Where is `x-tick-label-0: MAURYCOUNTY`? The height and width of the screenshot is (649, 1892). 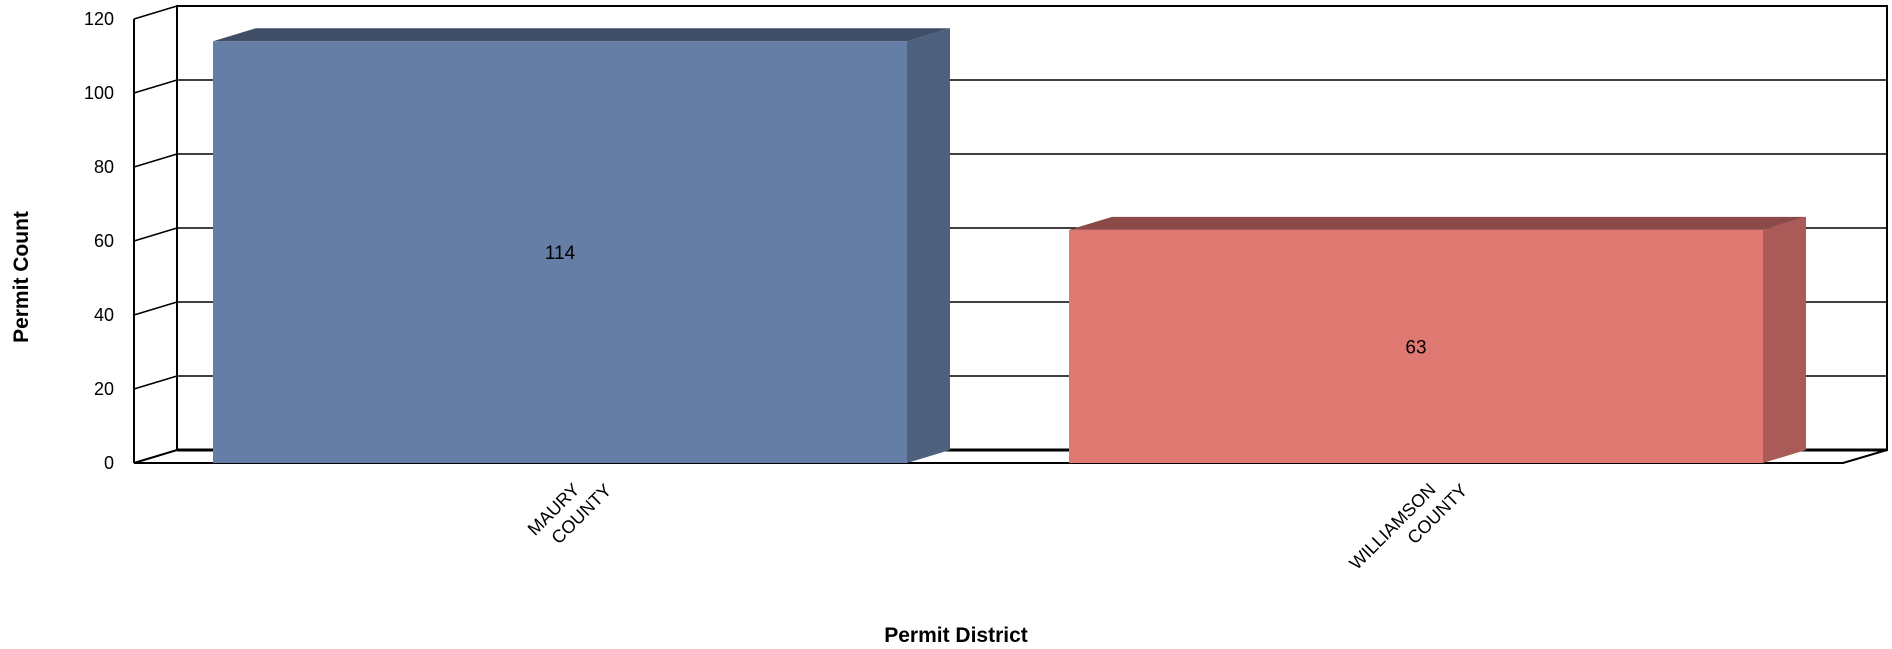
x-tick-label-0: MAURYCOUNTY is located at coordinates (570, 510).